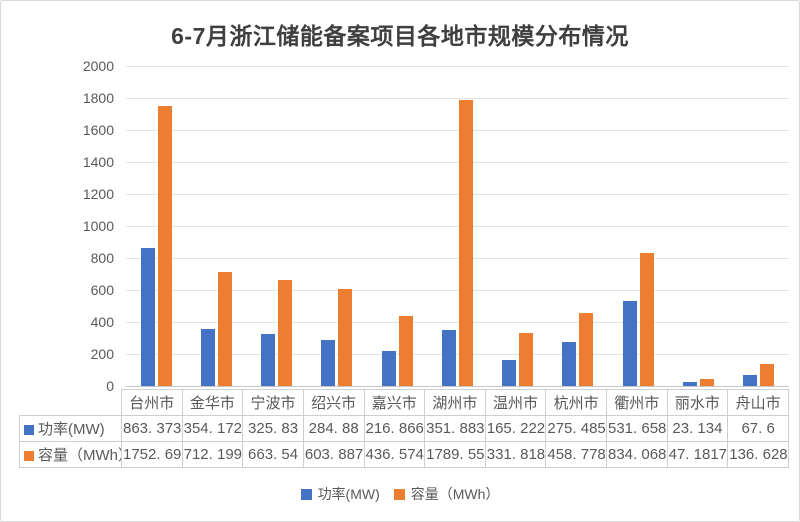  What do you see at coordinates (212, 402) in the screenshot?
I see `city-label: 金华市` at bounding box center [212, 402].